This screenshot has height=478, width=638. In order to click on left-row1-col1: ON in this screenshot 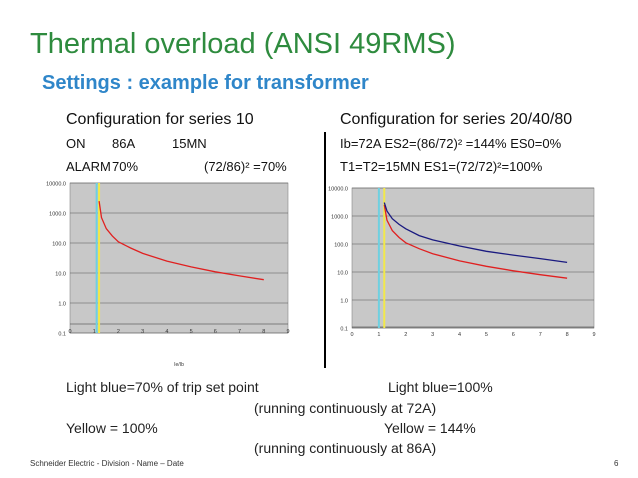, I will do `click(76, 143)`.